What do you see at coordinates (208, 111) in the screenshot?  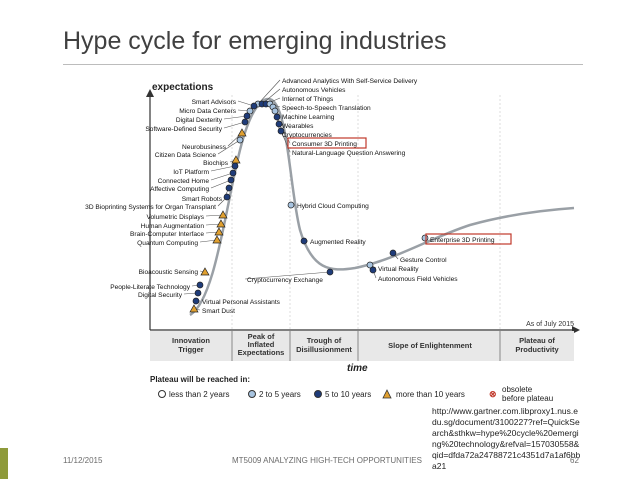 I see `technology-label: Micro Data Centers` at bounding box center [208, 111].